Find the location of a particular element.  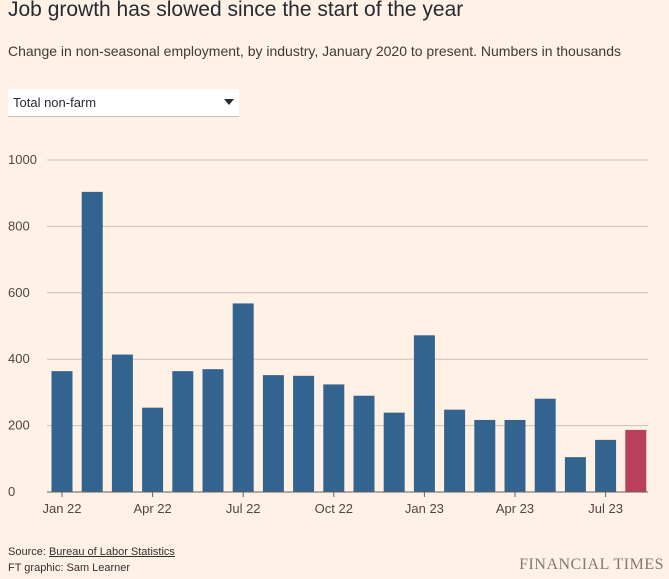

x-tick-label: Jul 22 is located at coordinates (243, 508).